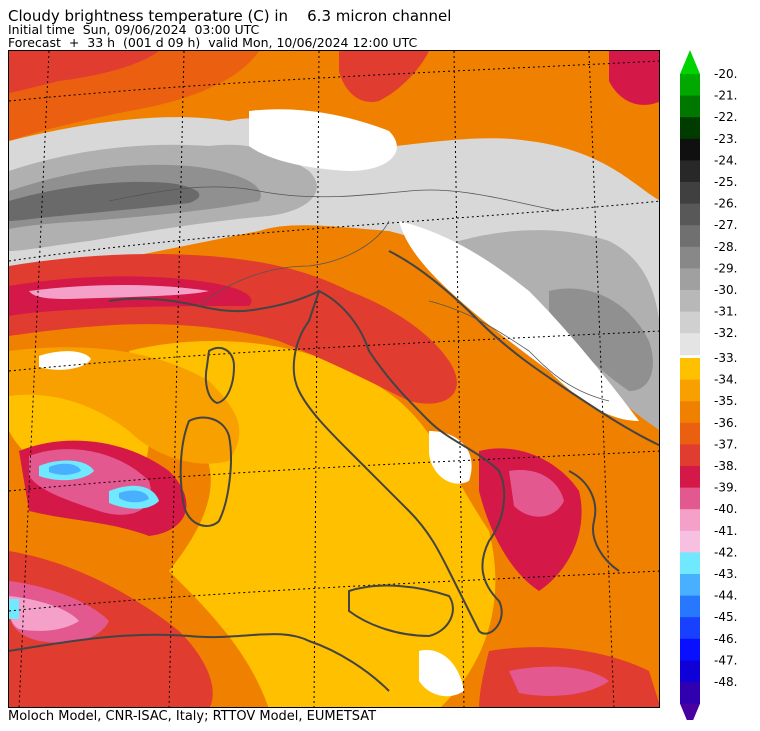  Describe the element at coordinates (725, 117) in the screenshot. I see `colorbar-upper-label: -22.` at that location.